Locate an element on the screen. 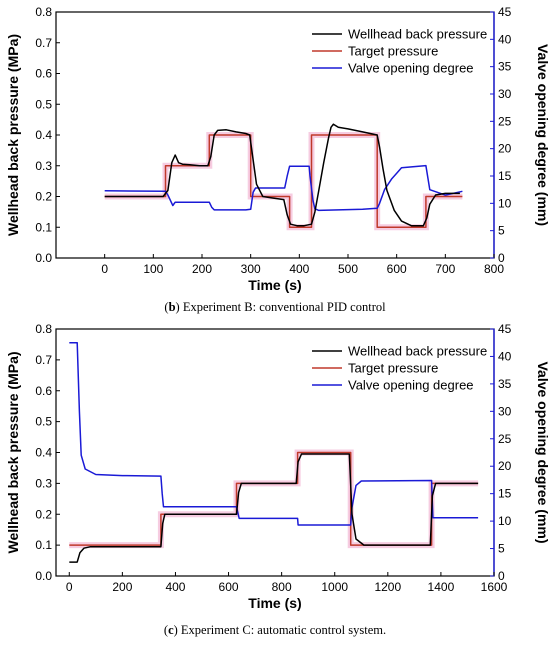 Image resolution: width=550 pixels, height=646 pixels. series-valve-line is located at coordinates (283, 188).